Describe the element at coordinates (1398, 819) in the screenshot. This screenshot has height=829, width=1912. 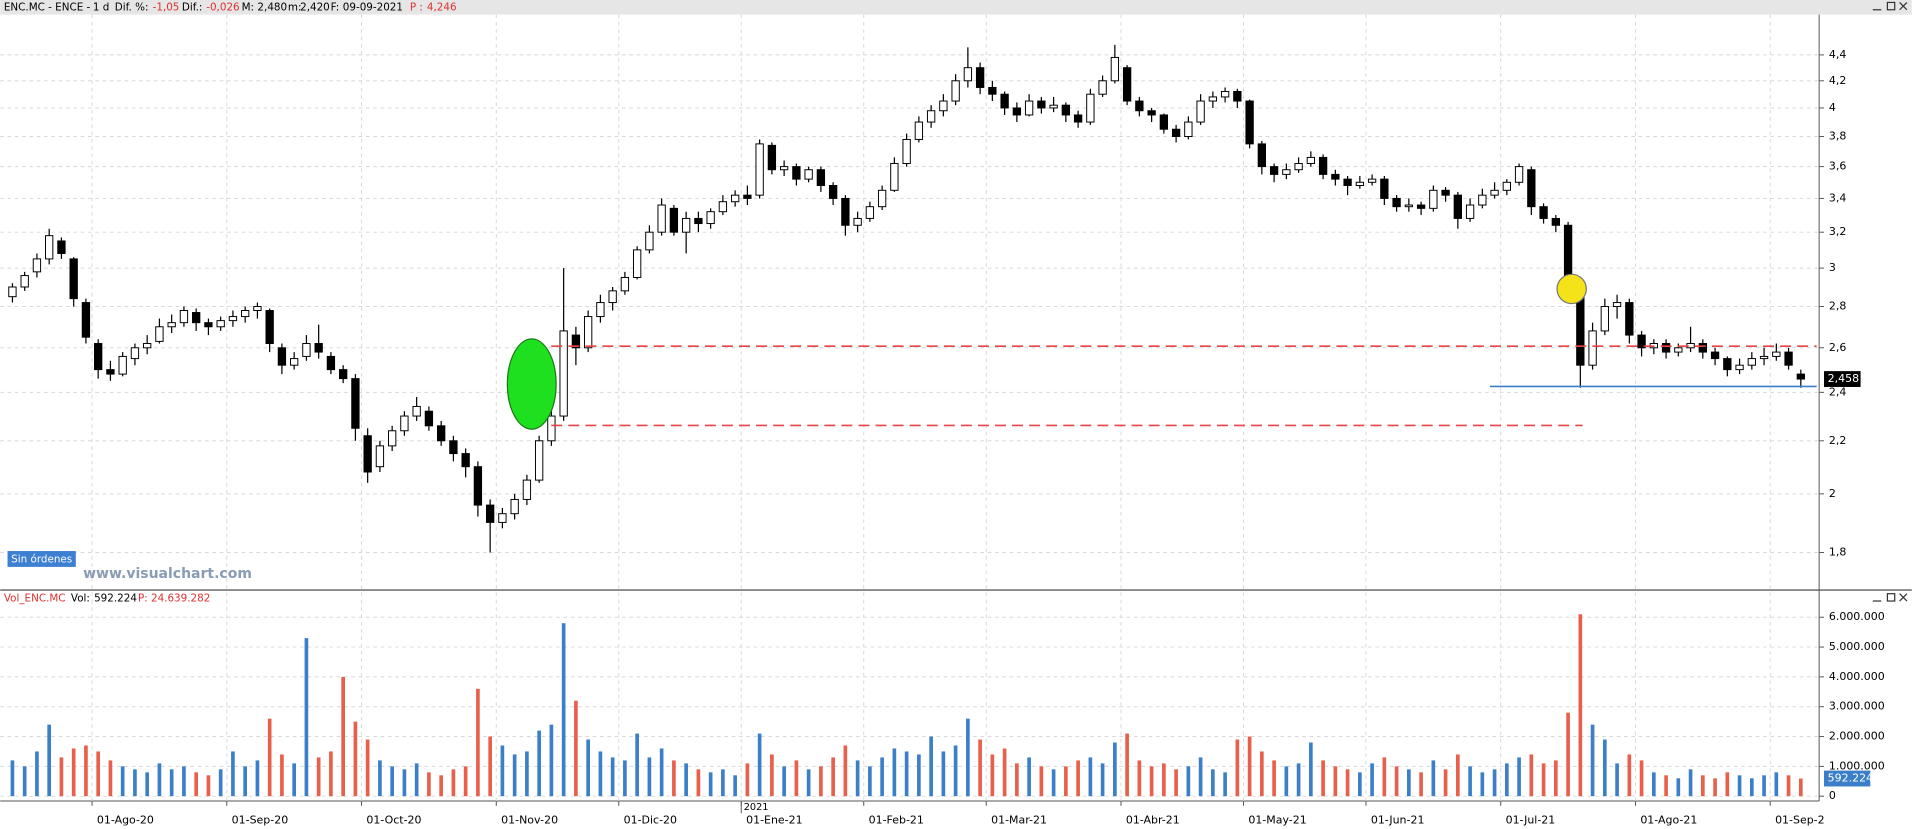
I see `x-tick-label: 01-Jun-21` at that location.